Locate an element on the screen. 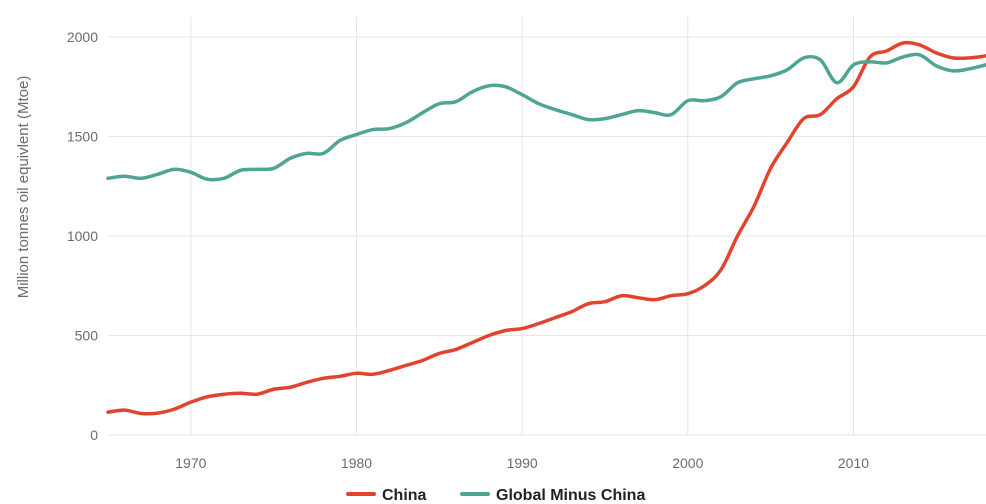 This screenshot has width=986, height=504. x-tick-label: 2000 is located at coordinates (687, 463).